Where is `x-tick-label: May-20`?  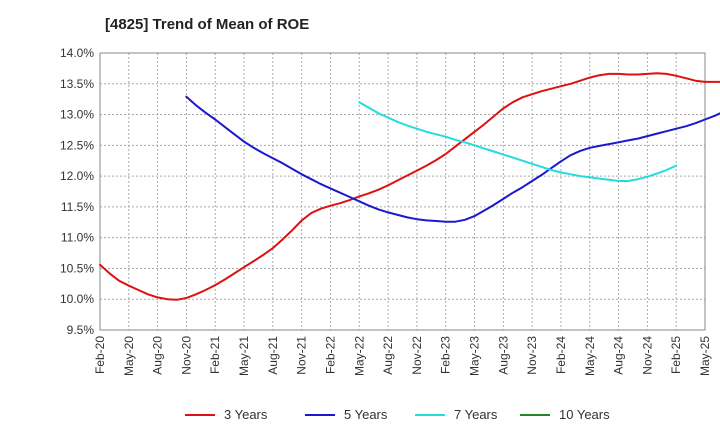 x-tick-label: May-20 is located at coordinates (129, 356).